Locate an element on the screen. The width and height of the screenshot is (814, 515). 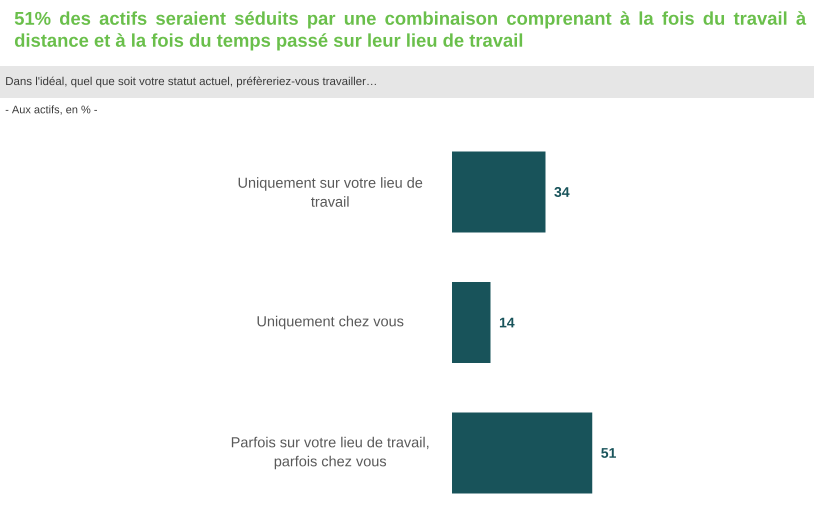
y-tick-label: Uniquement sur votre lieu de travail is located at coordinates (330, 192).